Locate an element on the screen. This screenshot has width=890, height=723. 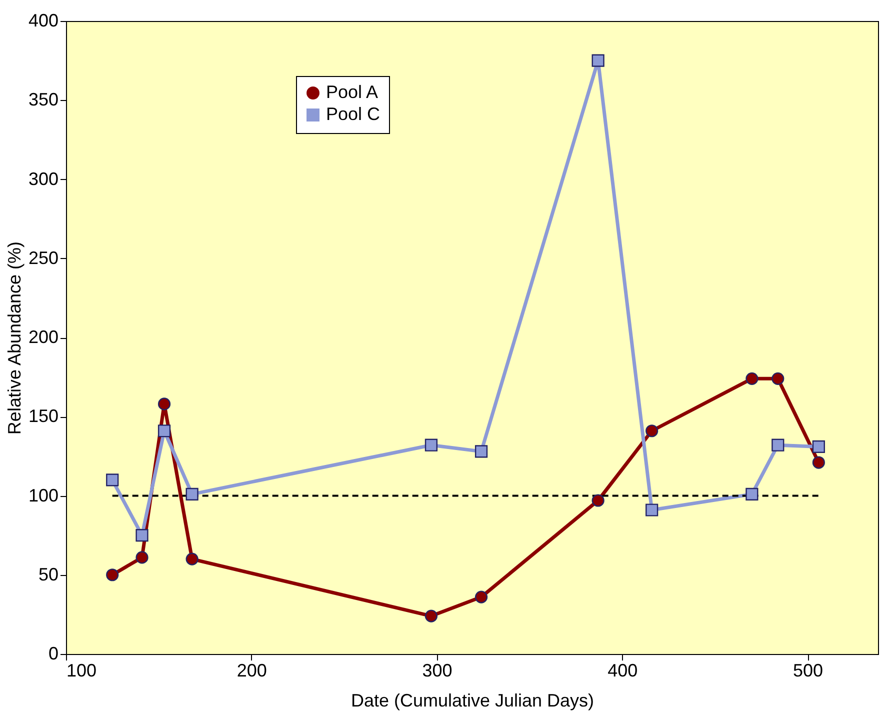
y-tick-label: 250 is located at coordinates (43, 258).